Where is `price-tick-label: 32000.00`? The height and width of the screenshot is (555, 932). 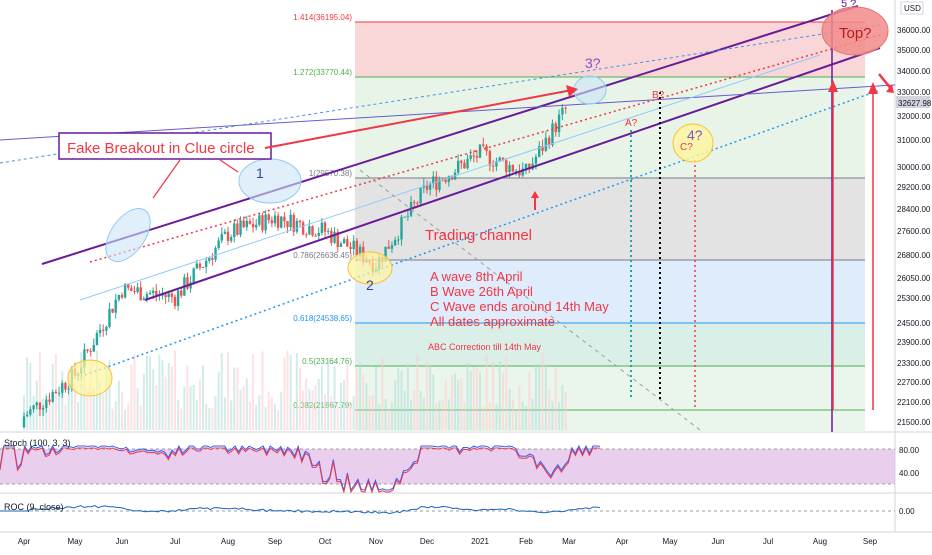
price-tick-label: 32000.00 is located at coordinates (914, 116).